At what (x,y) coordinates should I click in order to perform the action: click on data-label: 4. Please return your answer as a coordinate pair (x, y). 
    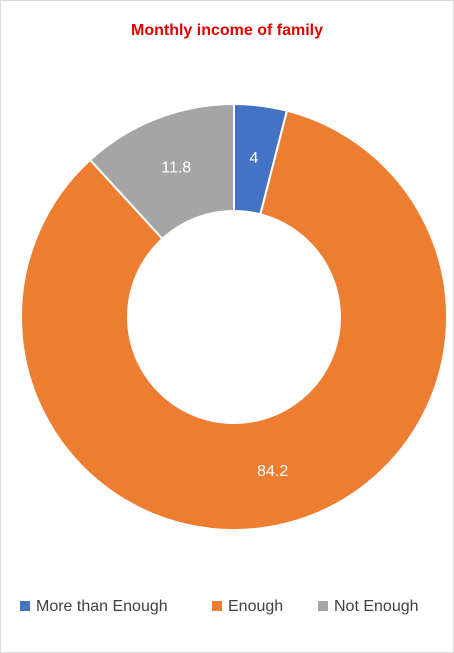
    Looking at the image, I should click on (254, 158).